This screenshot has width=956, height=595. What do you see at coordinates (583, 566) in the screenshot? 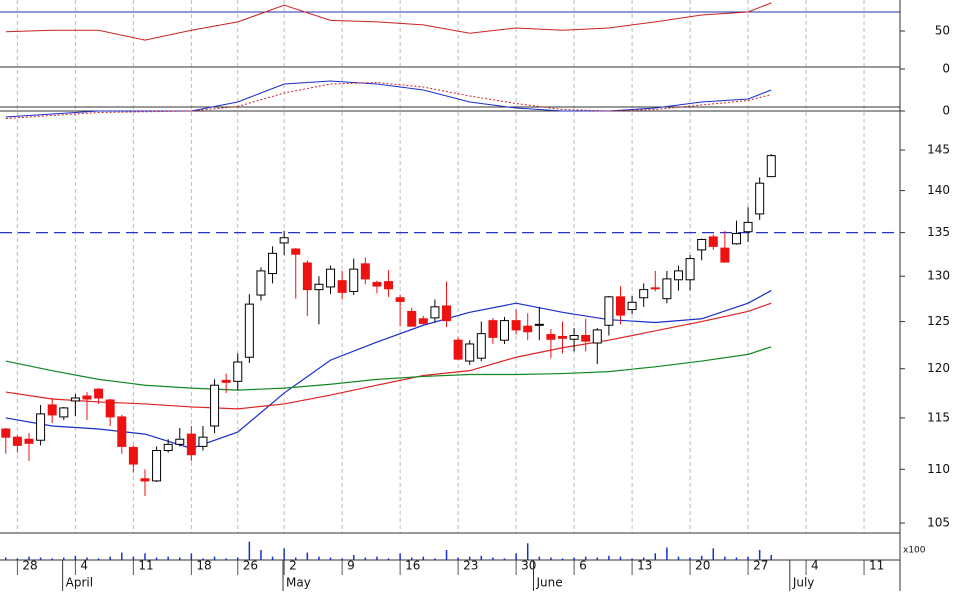
I see `x-tick-label: 6` at bounding box center [583, 566].